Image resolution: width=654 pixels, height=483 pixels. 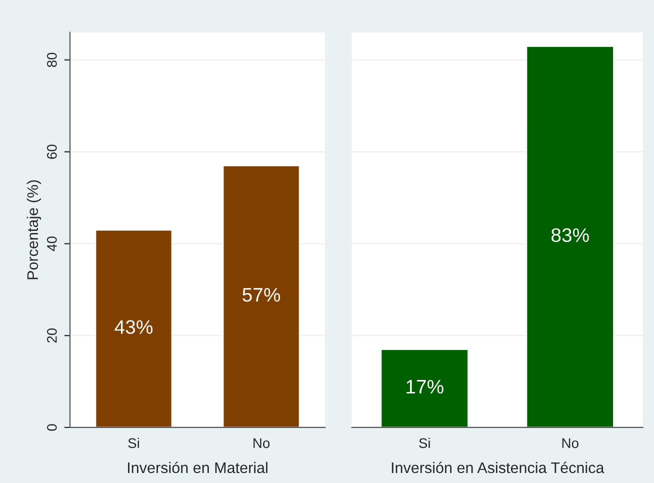 I want to click on data-label: 43%, so click(x=133, y=327).